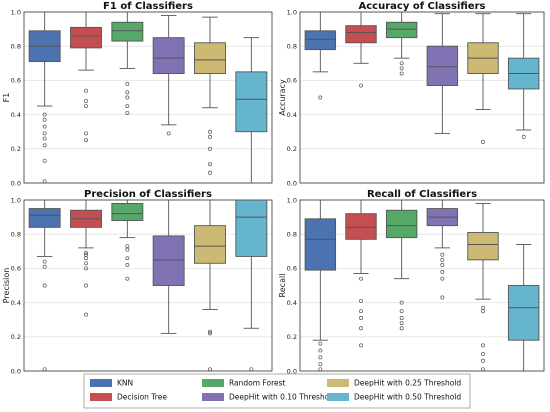 This screenshot has height=412, width=550. Describe the element at coordinates (422, 194) in the screenshot. I see `panel-title: Recall of Classifiers` at that location.